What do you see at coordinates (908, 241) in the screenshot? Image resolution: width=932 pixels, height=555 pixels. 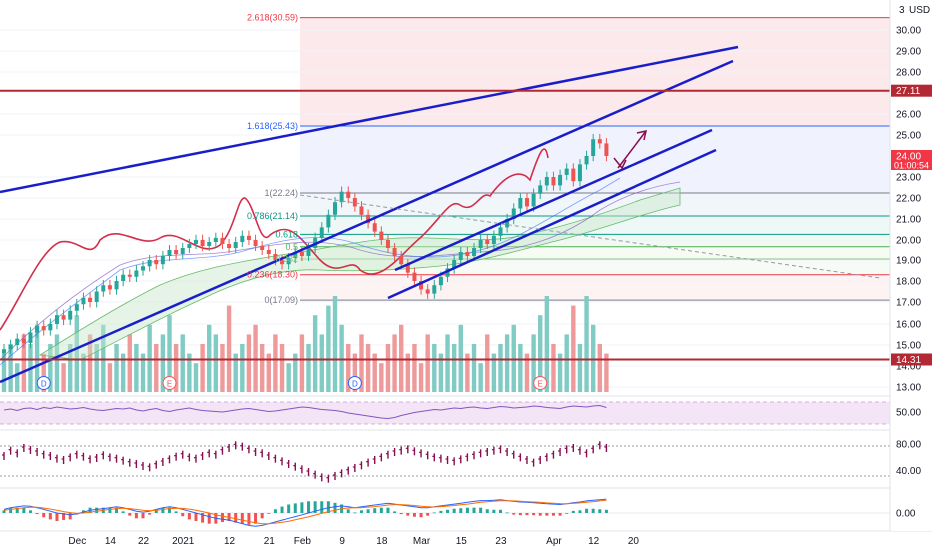 I see `price-tick-label: 20.00` at bounding box center [908, 241].